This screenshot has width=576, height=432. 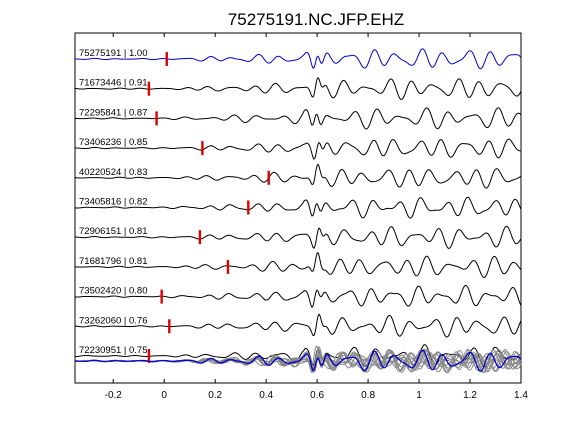 What do you see at coordinates (113, 53) in the screenshot?
I see `trace-label: 75275191 | 1.00` at bounding box center [113, 53].